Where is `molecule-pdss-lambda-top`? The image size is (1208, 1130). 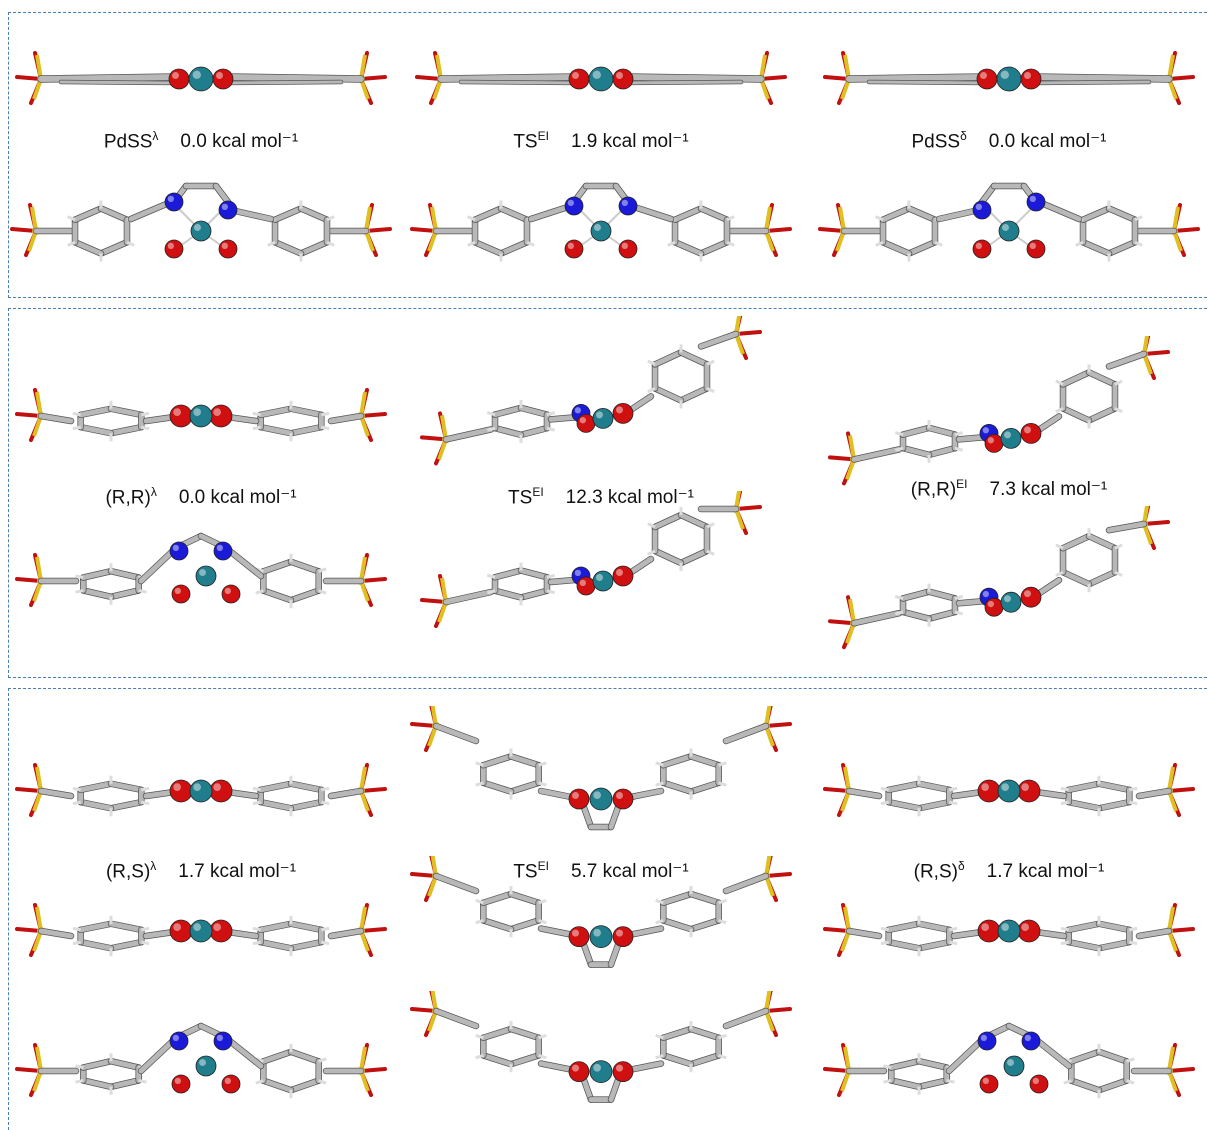 molecule-pdss-lambda-top is located at coordinates (201, 222).